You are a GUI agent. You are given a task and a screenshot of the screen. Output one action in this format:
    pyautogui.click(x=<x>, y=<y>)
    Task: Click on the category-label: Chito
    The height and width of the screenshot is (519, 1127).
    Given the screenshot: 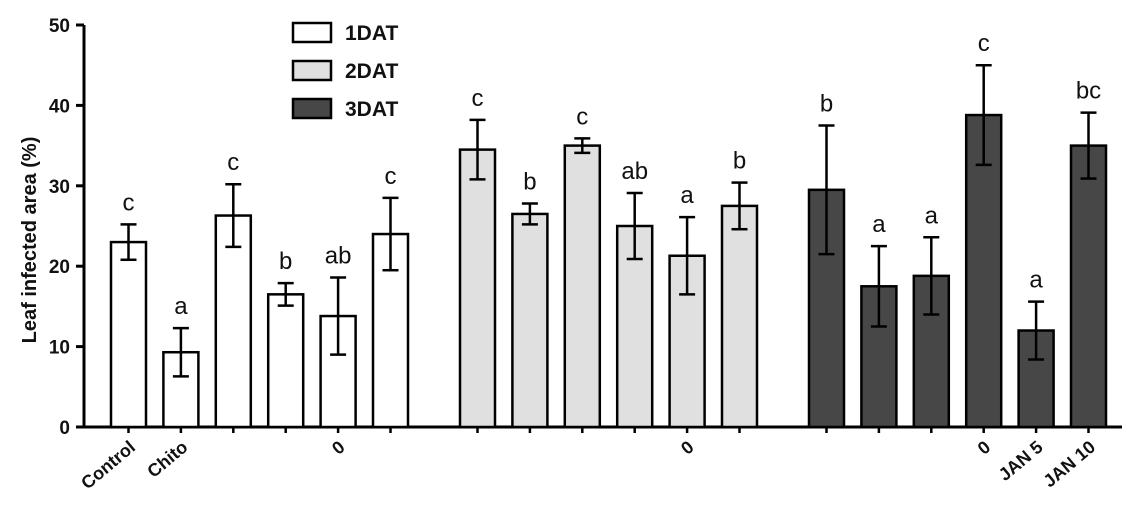 What is the action you would take?
    pyautogui.click(x=167, y=459)
    